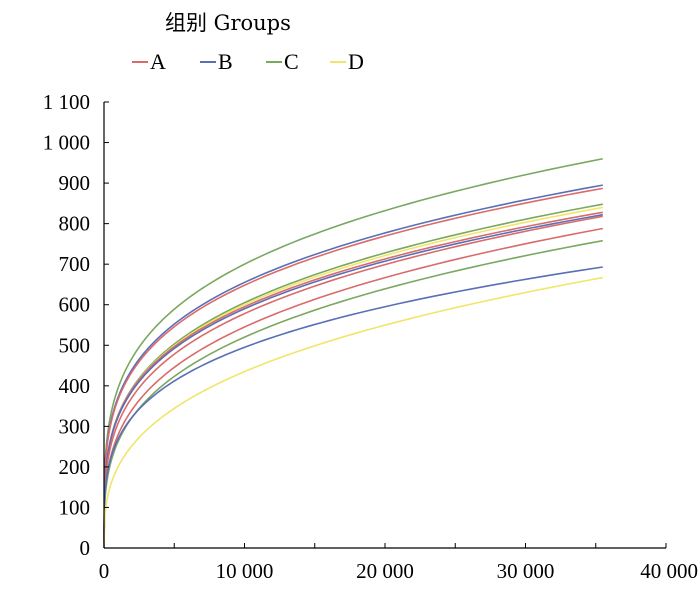 The width and height of the screenshot is (700, 599). I want to click on x-tick-label: 0, so click(104, 571).